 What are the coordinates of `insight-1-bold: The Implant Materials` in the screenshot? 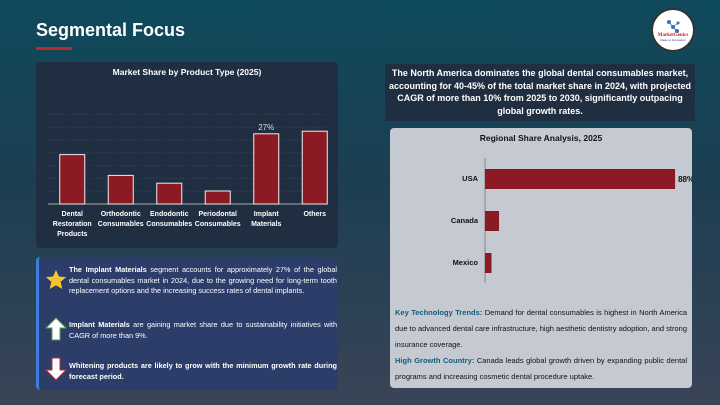 It's located at (108, 269).